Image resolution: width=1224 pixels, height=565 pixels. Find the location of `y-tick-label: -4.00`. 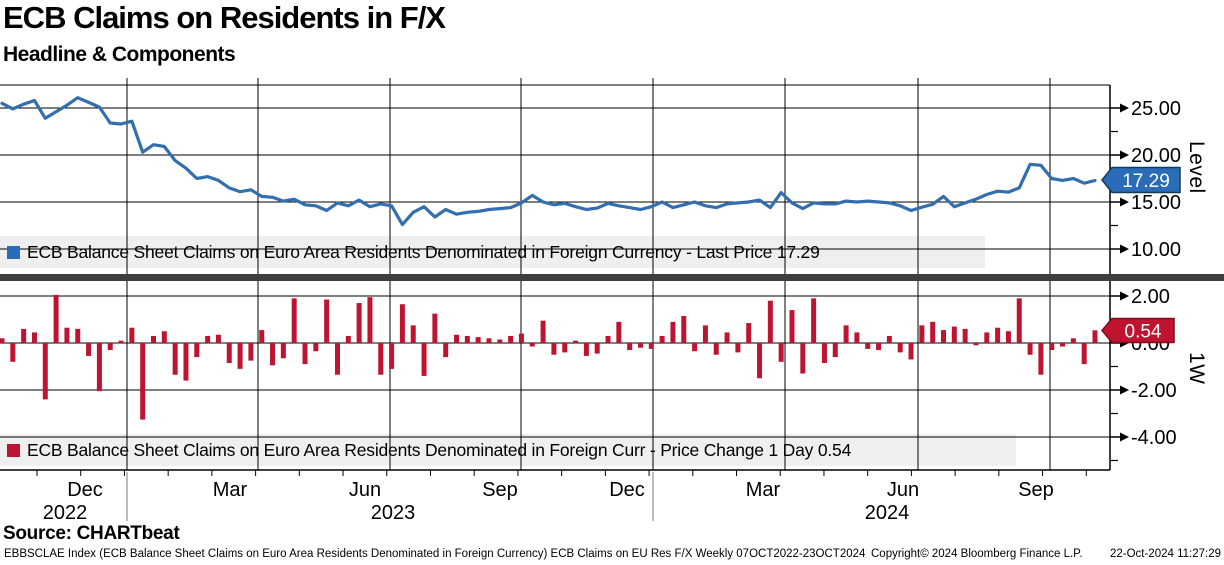

y-tick-label: -4.00 is located at coordinates (1154, 438).